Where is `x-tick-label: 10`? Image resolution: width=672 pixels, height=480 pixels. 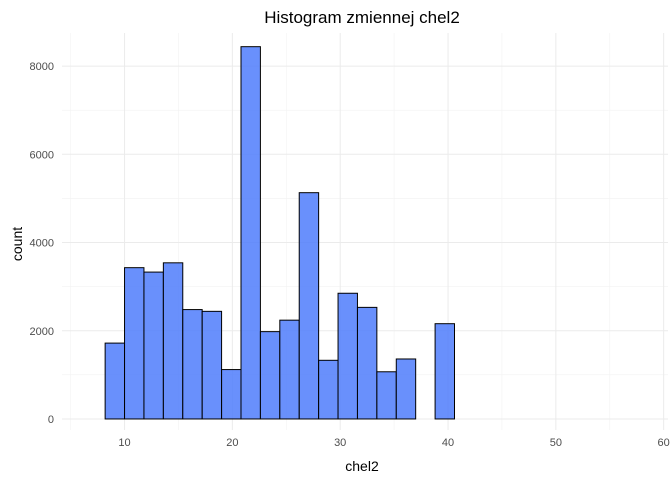 x-tick-label: 10 is located at coordinates (124, 443).